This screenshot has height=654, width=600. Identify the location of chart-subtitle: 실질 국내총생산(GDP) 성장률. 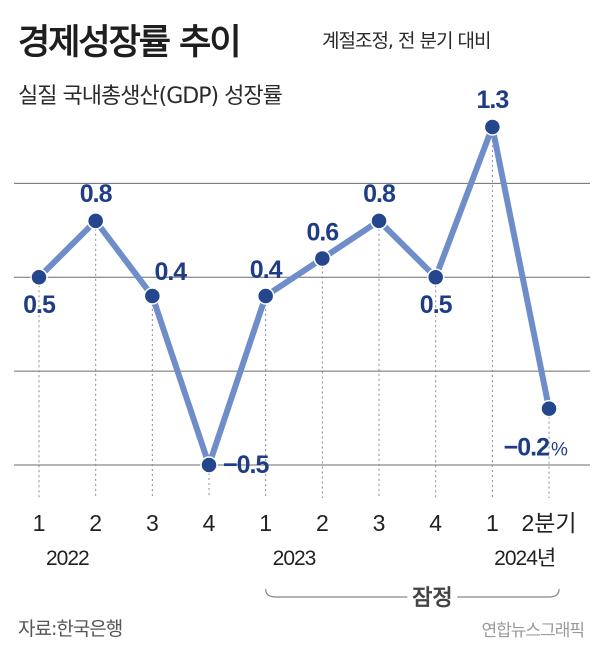
(150, 96).